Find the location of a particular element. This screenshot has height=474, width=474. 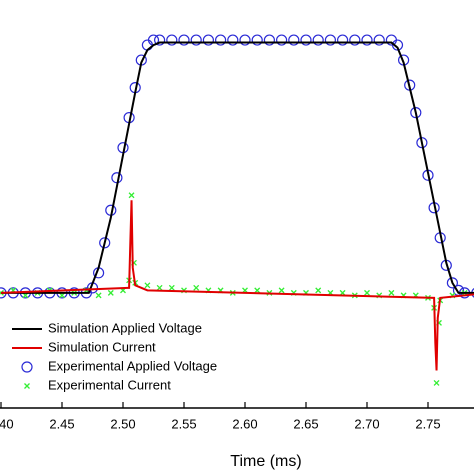

legend-label: Experimental Current is located at coordinates (109, 384).